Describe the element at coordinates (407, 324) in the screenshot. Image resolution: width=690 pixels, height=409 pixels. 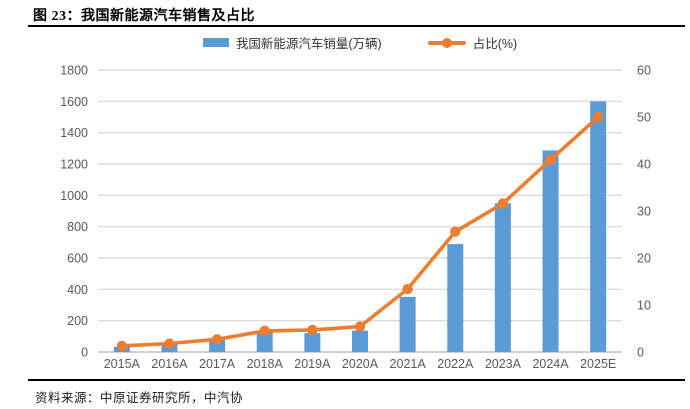
I see `bar-2021A` at that location.